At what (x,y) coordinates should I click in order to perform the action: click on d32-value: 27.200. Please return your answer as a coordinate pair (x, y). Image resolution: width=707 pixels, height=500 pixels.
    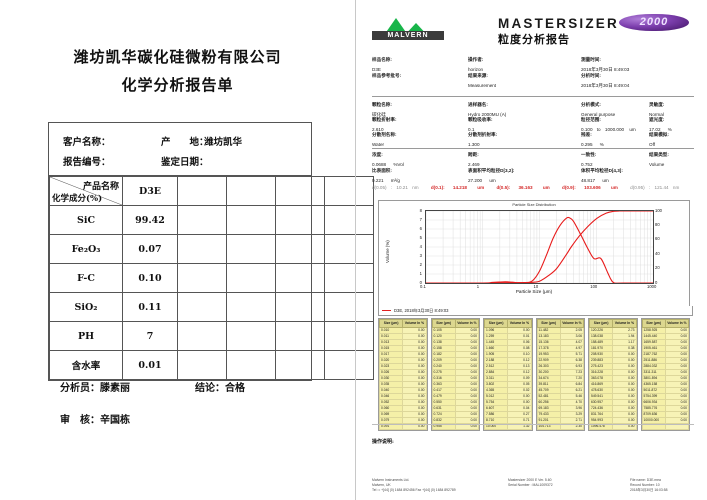
    Looking at the image, I should click on (475, 180).